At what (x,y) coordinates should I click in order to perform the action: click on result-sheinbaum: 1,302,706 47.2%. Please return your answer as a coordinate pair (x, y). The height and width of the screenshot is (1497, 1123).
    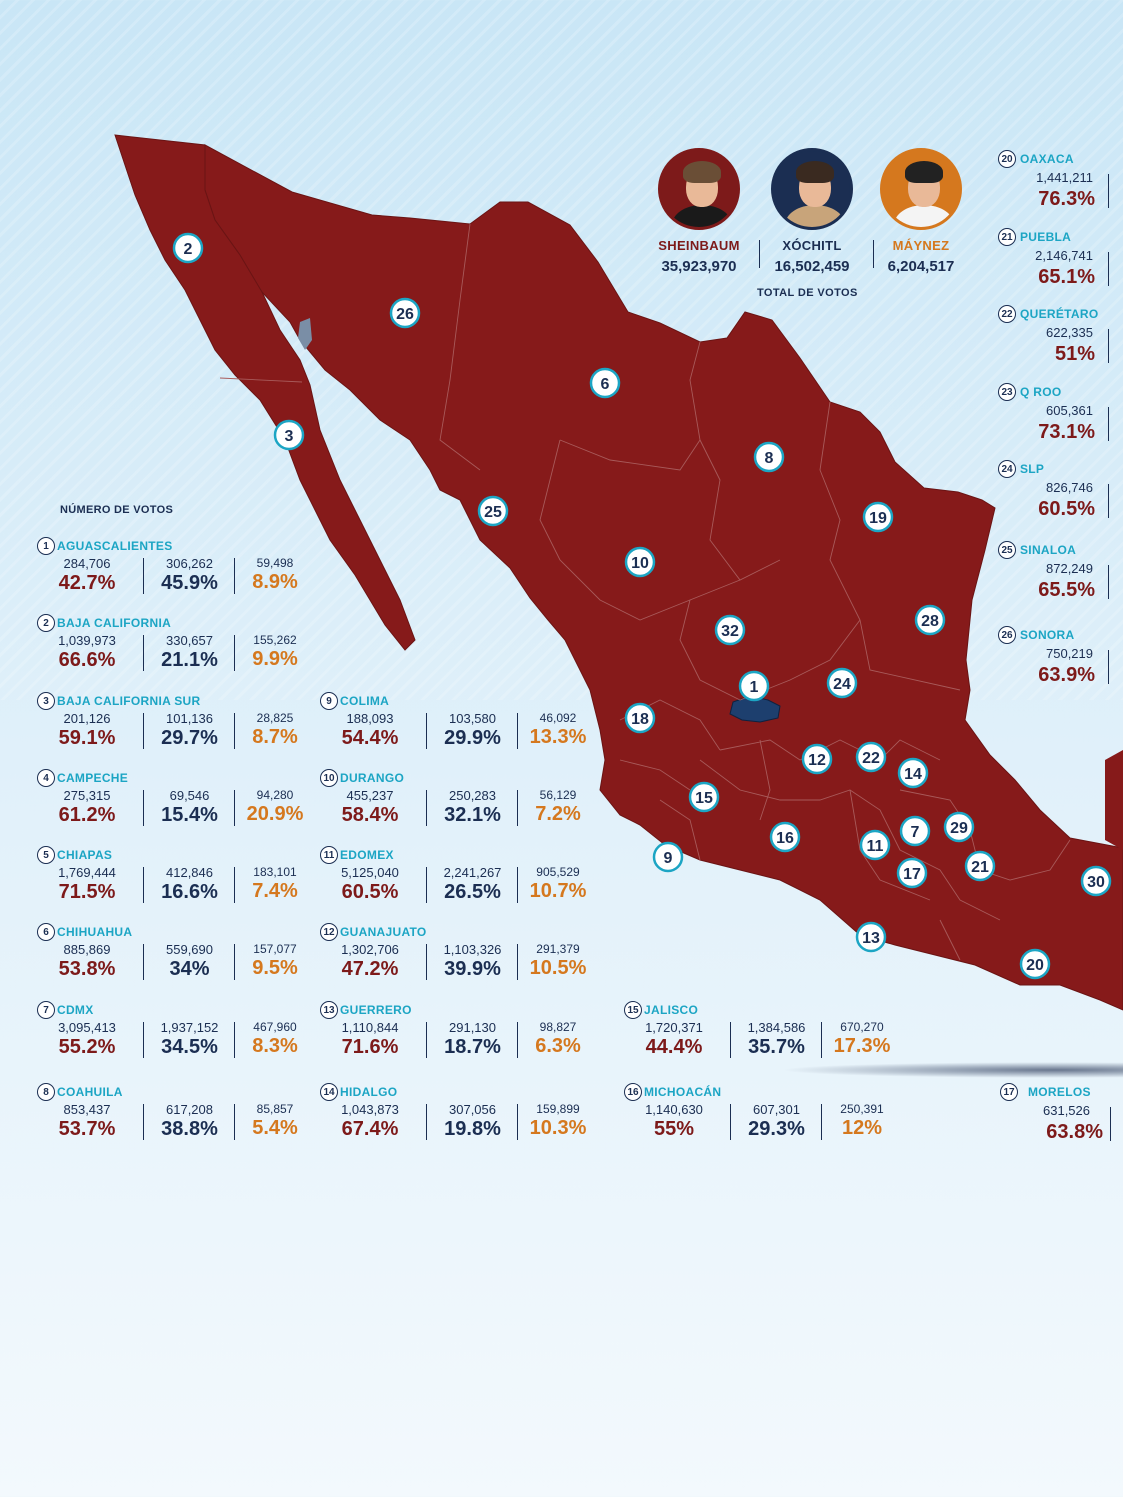
    Looking at the image, I should click on (370, 961).